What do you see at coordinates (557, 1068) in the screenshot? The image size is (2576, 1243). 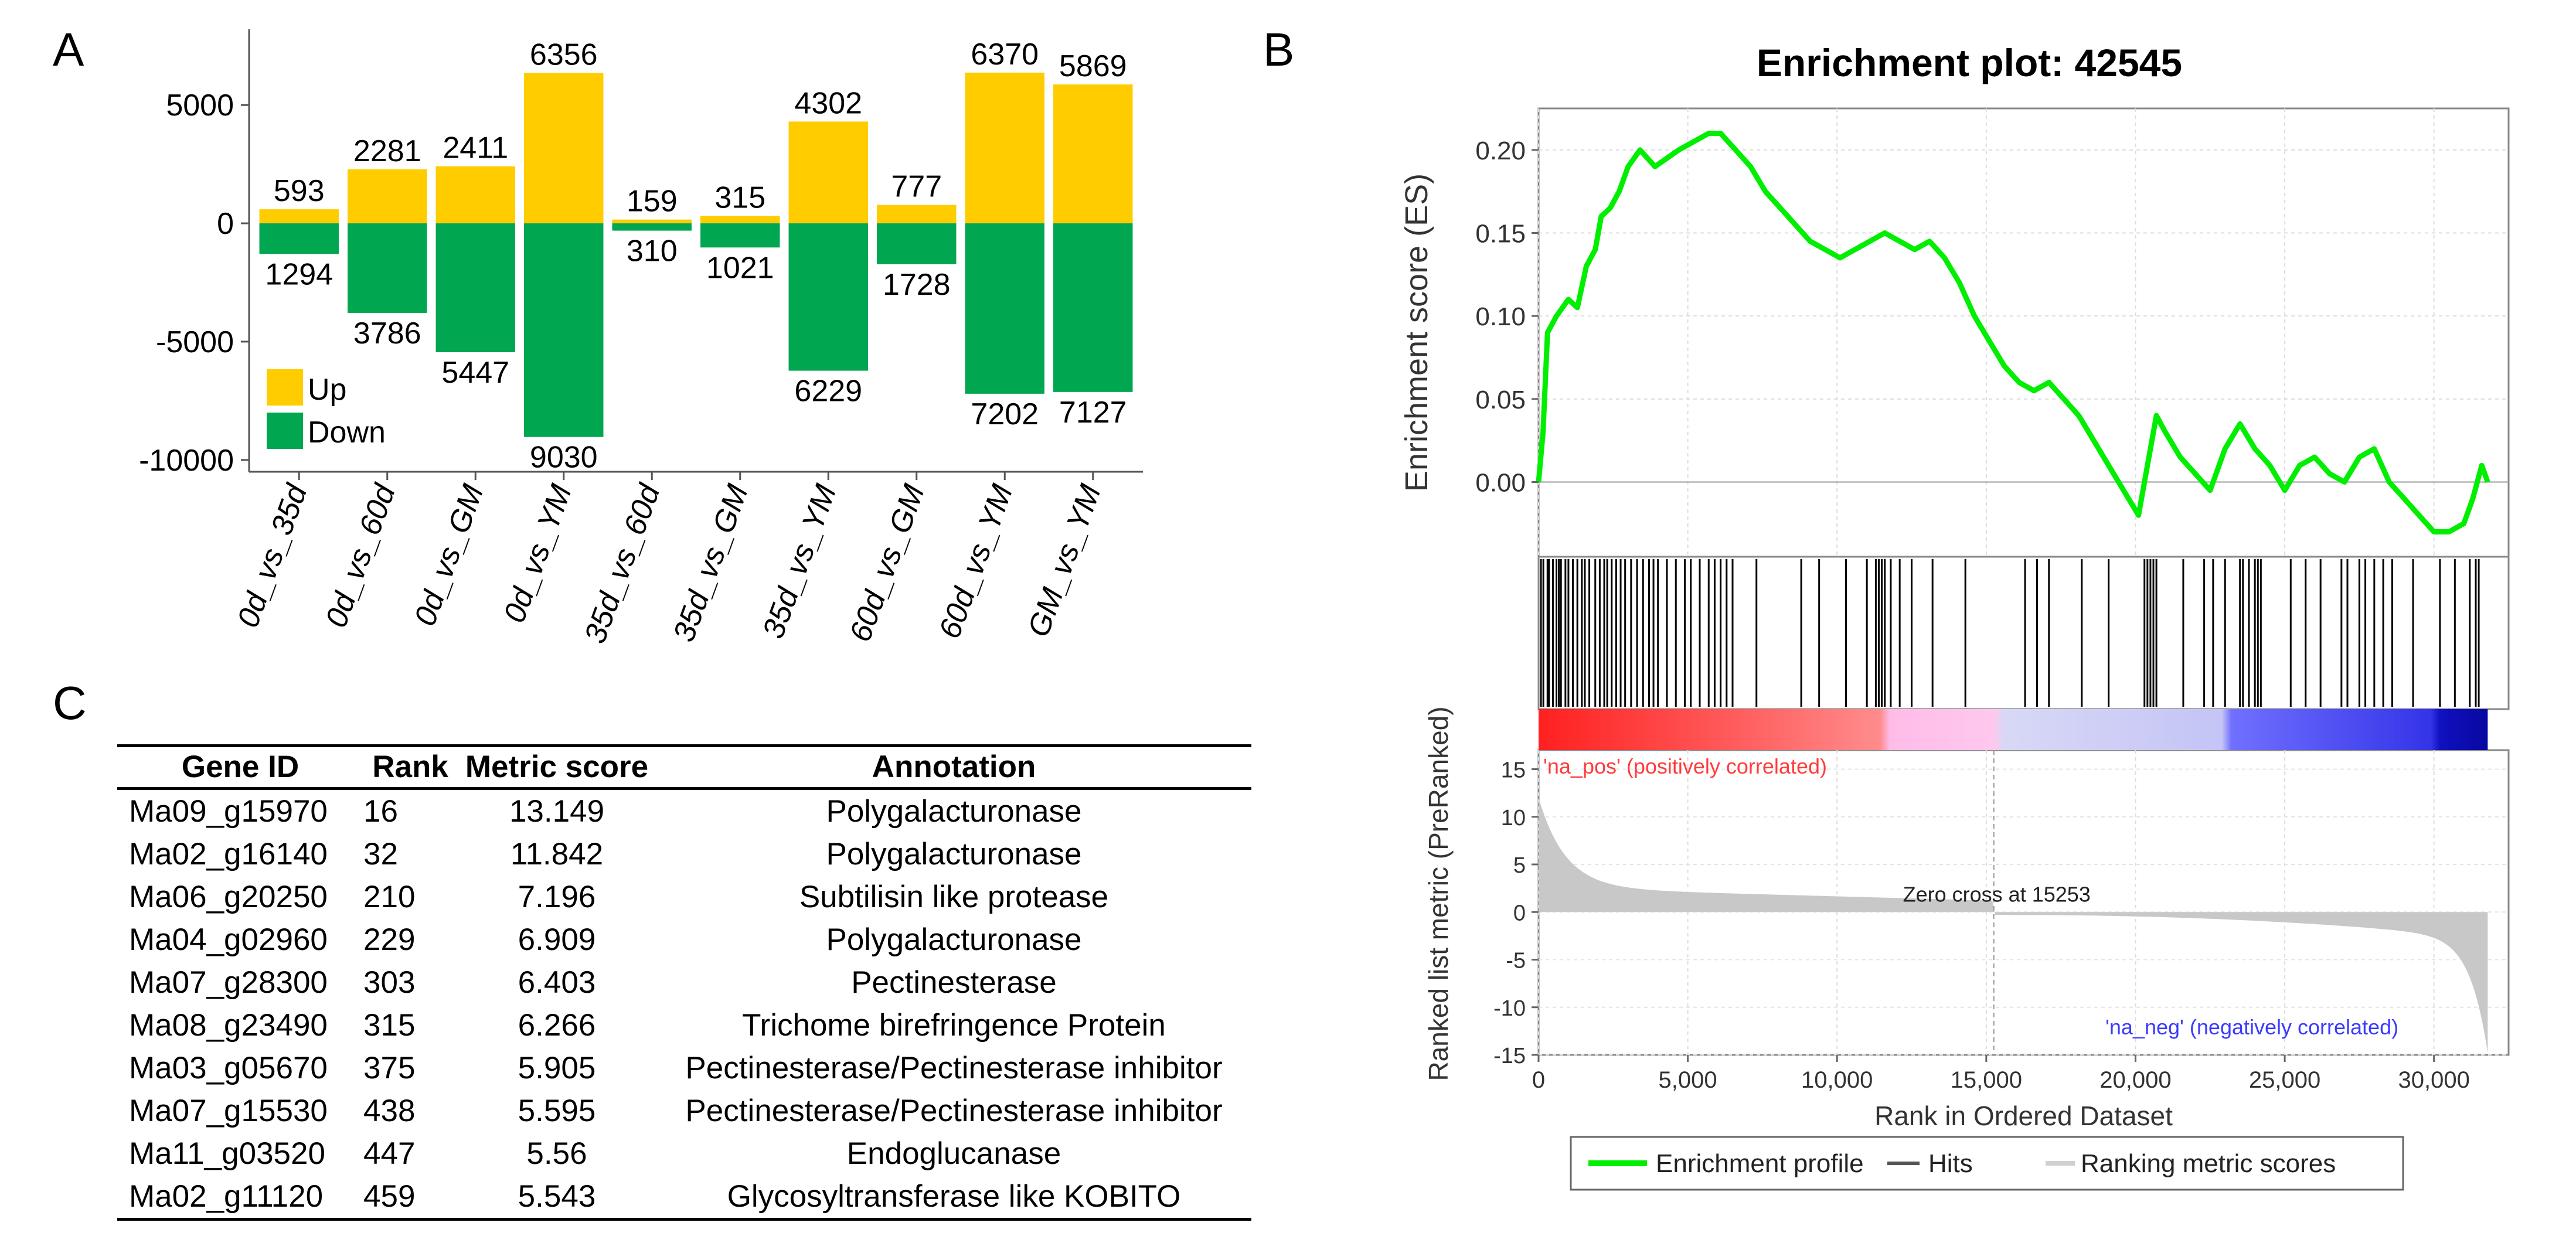 I see `metric-score-cell: 5.905` at bounding box center [557, 1068].